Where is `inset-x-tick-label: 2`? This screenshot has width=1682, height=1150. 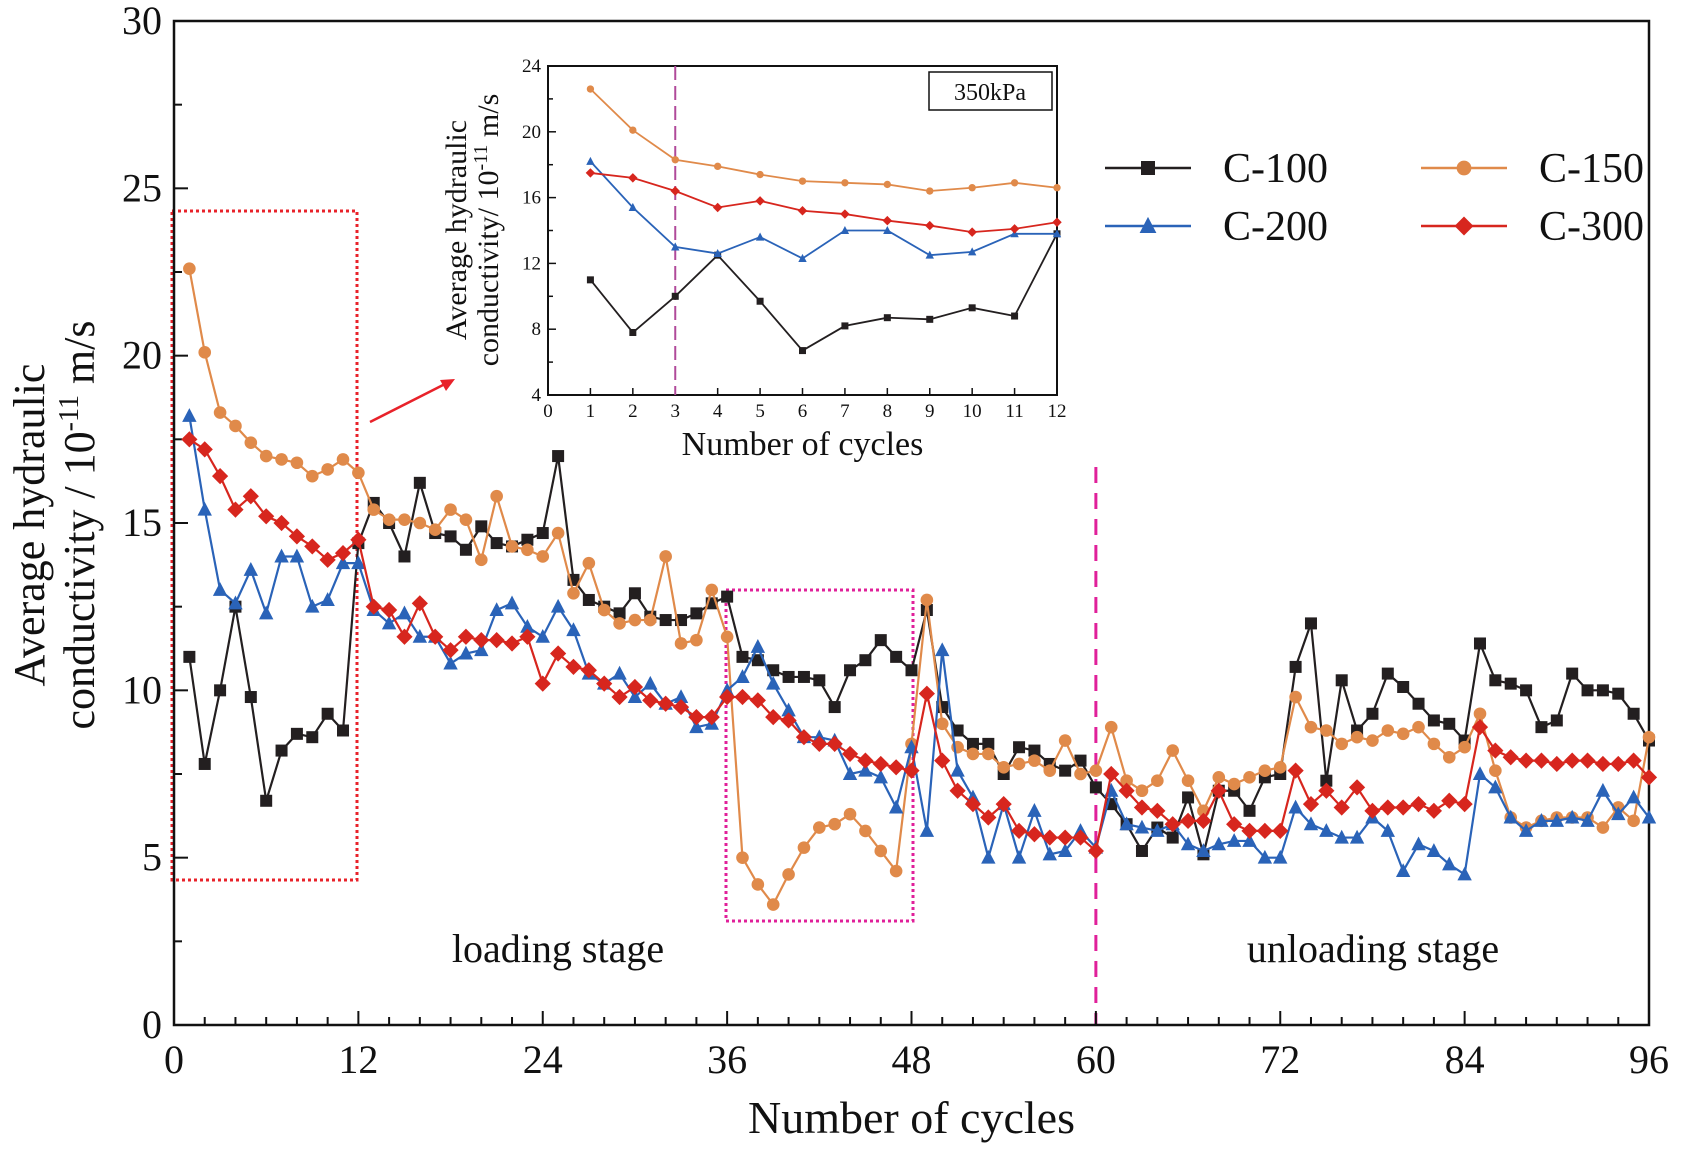
inset-x-tick-label: 2 is located at coordinates (633, 411).